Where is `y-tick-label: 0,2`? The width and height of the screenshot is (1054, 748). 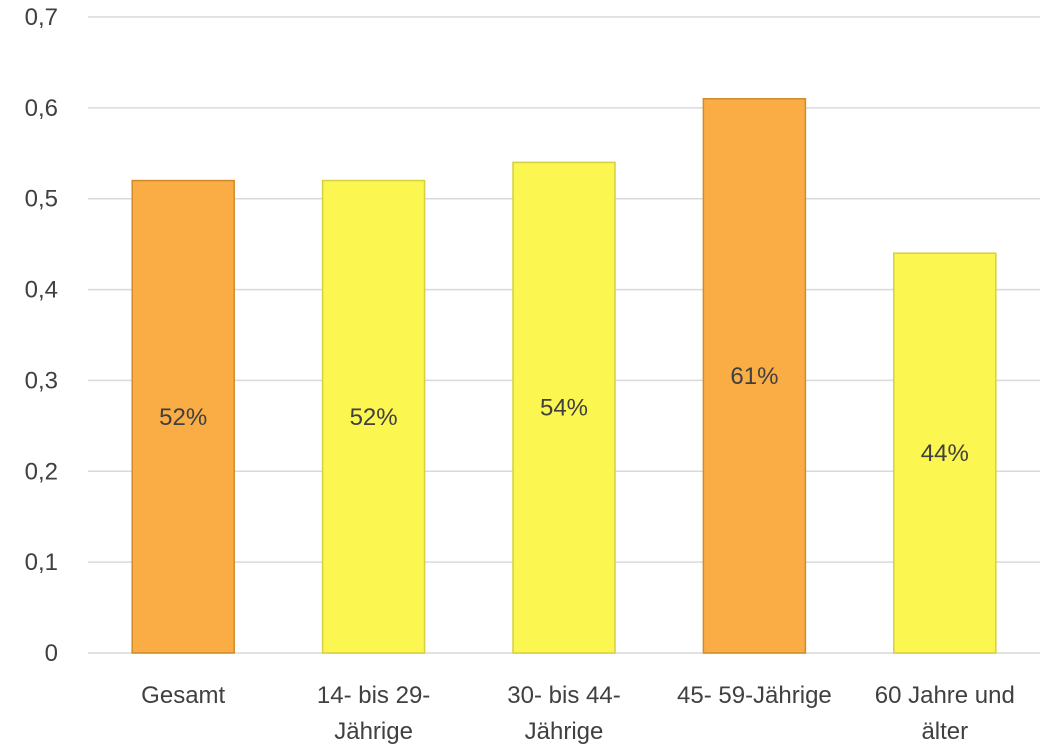
y-tick-label: 0,2 is located at coordinates (41, 471).